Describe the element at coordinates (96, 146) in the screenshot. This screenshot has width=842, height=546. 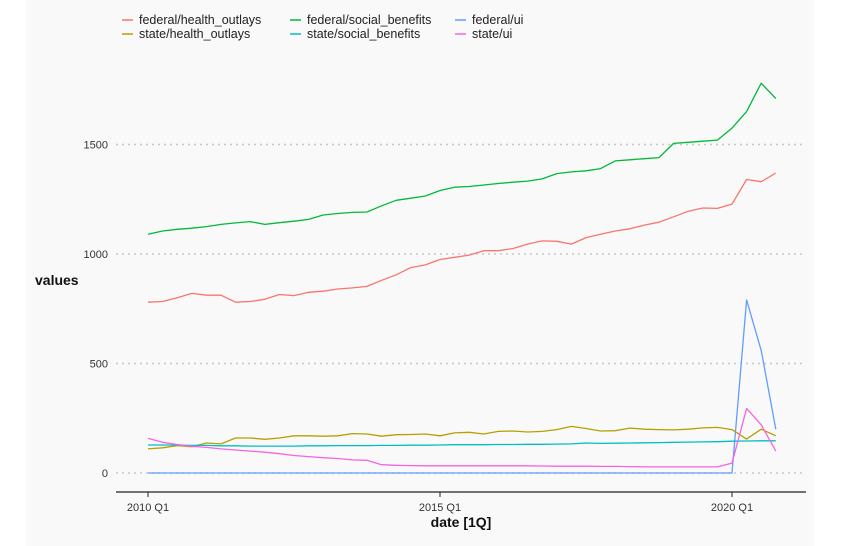
I see `y-tick-label: 1500` at that location.